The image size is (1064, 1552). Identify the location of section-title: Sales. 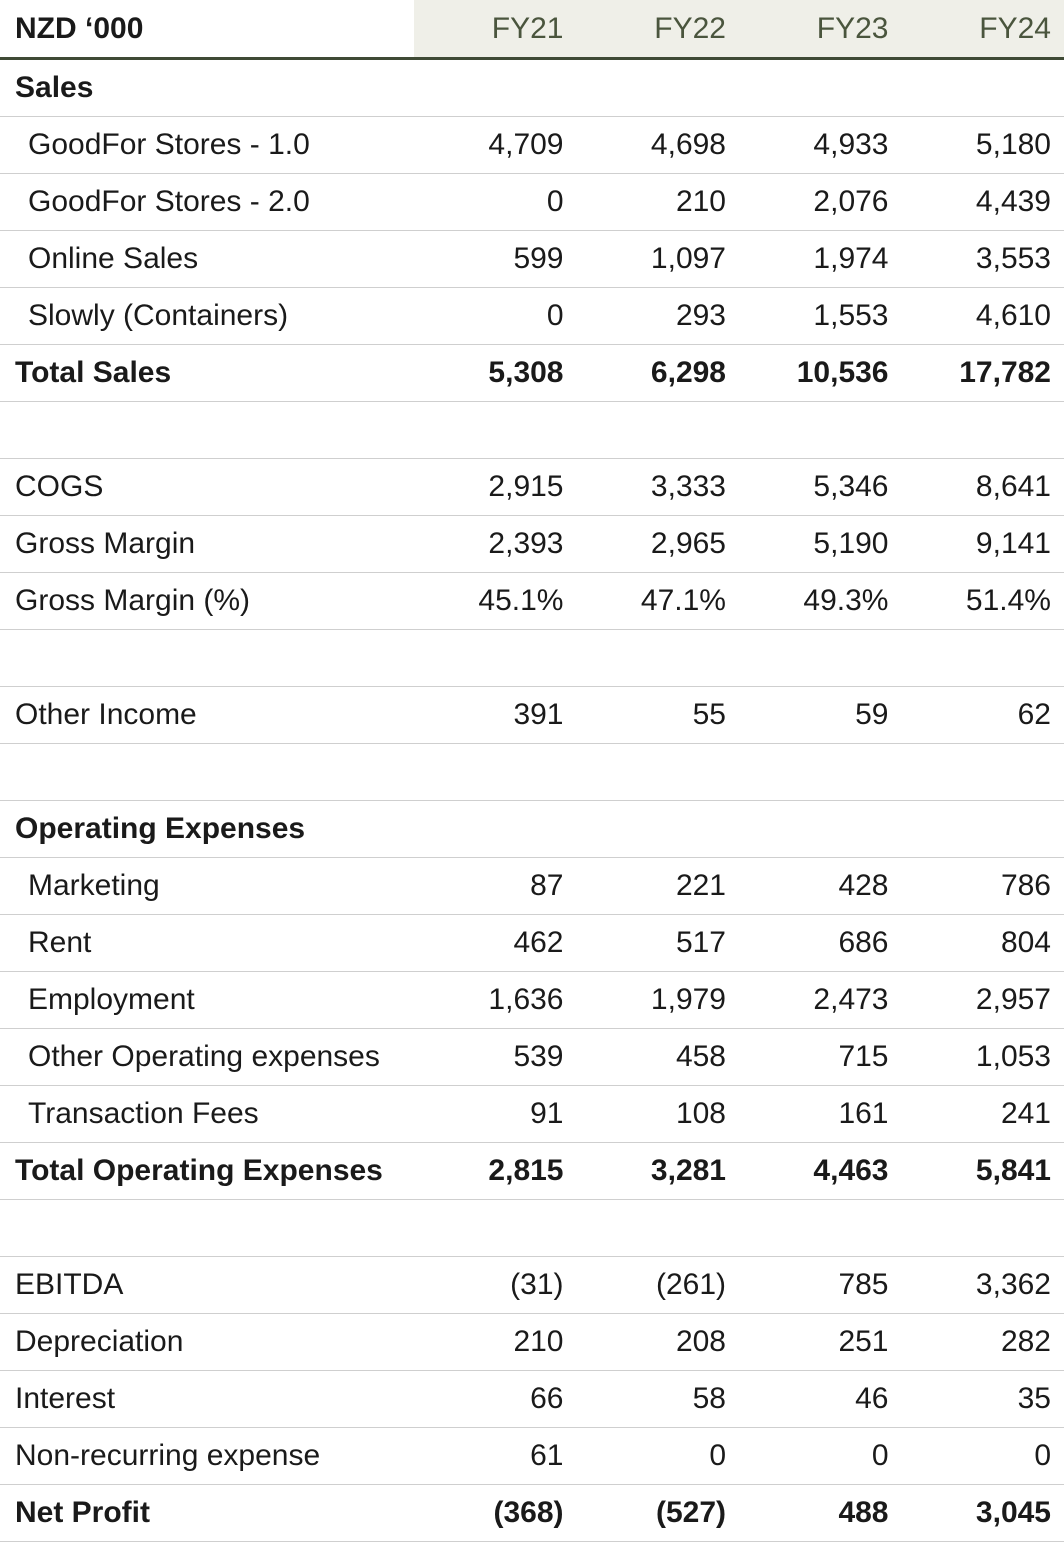
(207, 87).